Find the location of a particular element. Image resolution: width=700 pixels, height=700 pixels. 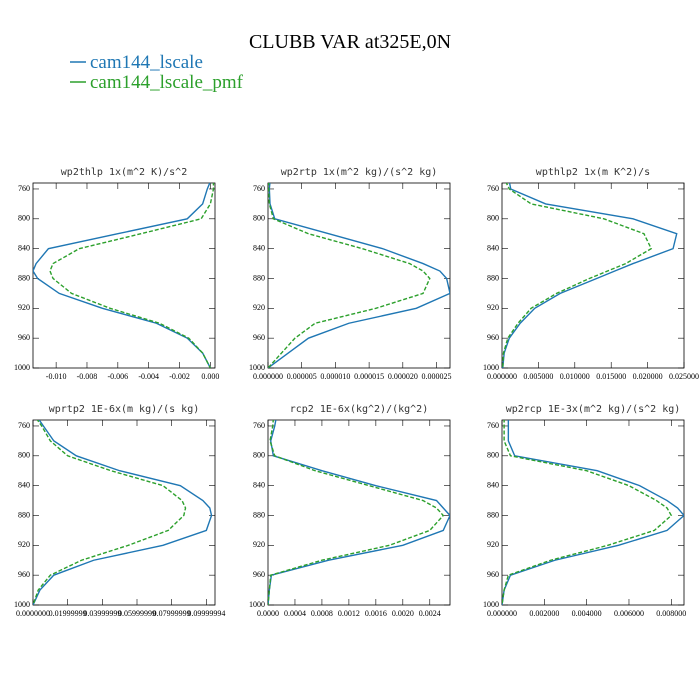

x-tick-label: 0.0000 is located at coordinates (268, 613).